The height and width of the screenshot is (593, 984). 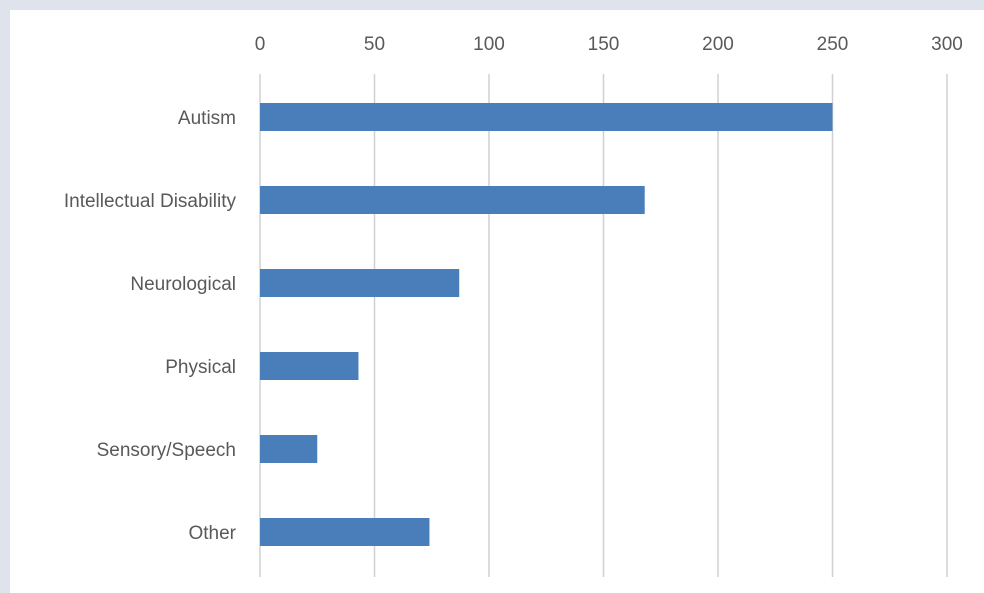 I want to click on x-tick-label: 100, so click(x=489, y=44).